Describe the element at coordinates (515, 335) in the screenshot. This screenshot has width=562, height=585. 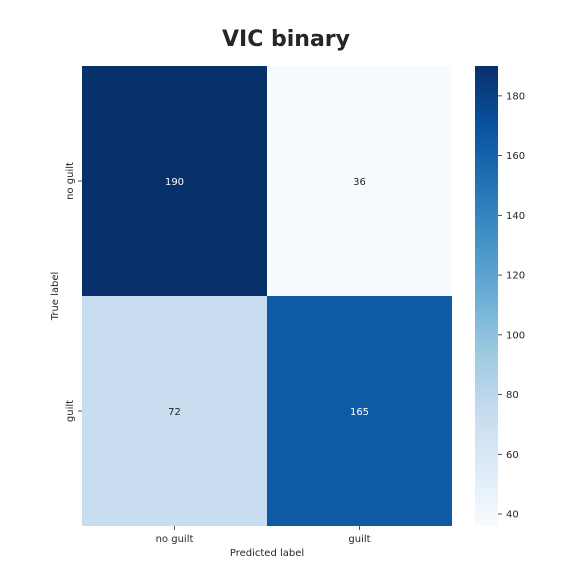
I see `colorbar-tick-label: 100` at that location.